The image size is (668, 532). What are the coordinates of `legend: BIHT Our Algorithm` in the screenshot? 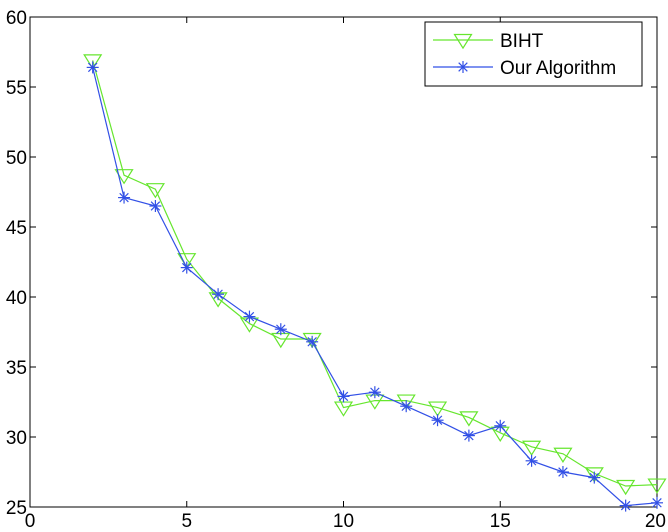 It's located at (533, 54).